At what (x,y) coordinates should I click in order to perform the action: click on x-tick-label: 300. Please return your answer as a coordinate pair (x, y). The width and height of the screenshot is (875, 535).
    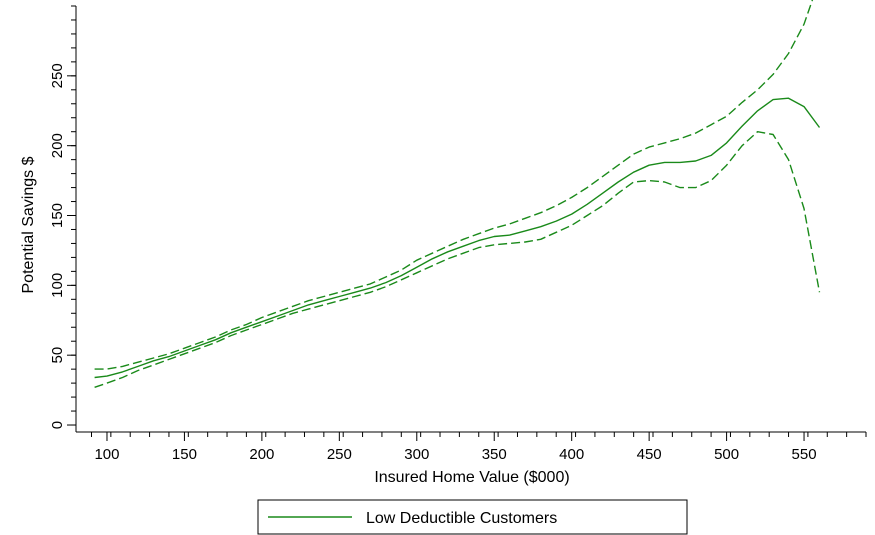
    Looking at the image, I should click on (416, 454).